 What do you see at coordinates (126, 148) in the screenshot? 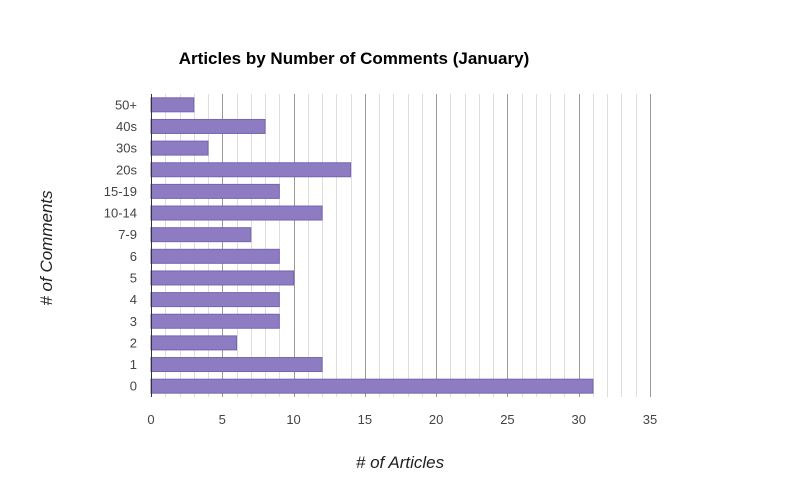
I see `y-tick-label: 30s` at bounding box center [126, 148].